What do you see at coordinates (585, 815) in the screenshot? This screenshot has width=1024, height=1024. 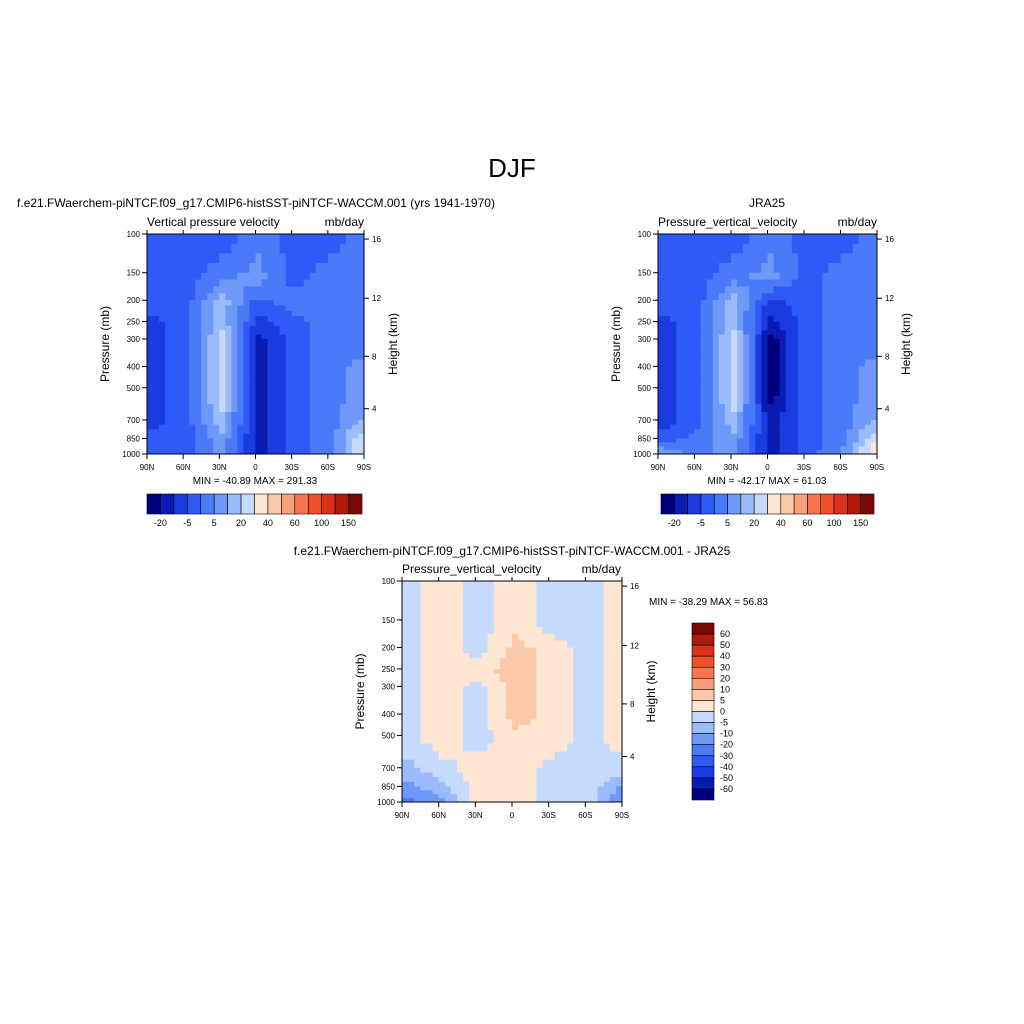 I see `diff-x-tick-label: 60S` at bounding box center [585, 815].